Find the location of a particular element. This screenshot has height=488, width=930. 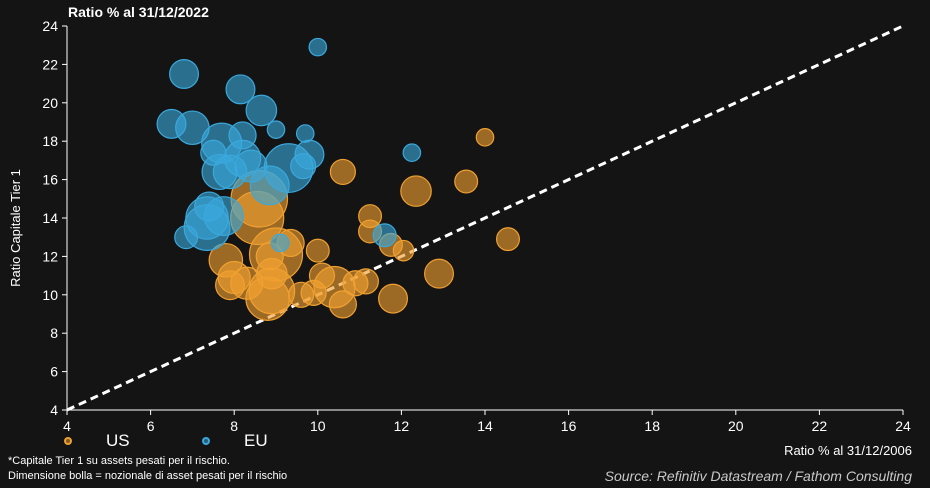

y-tick-label: 20 is located at coordinates (50, 103).